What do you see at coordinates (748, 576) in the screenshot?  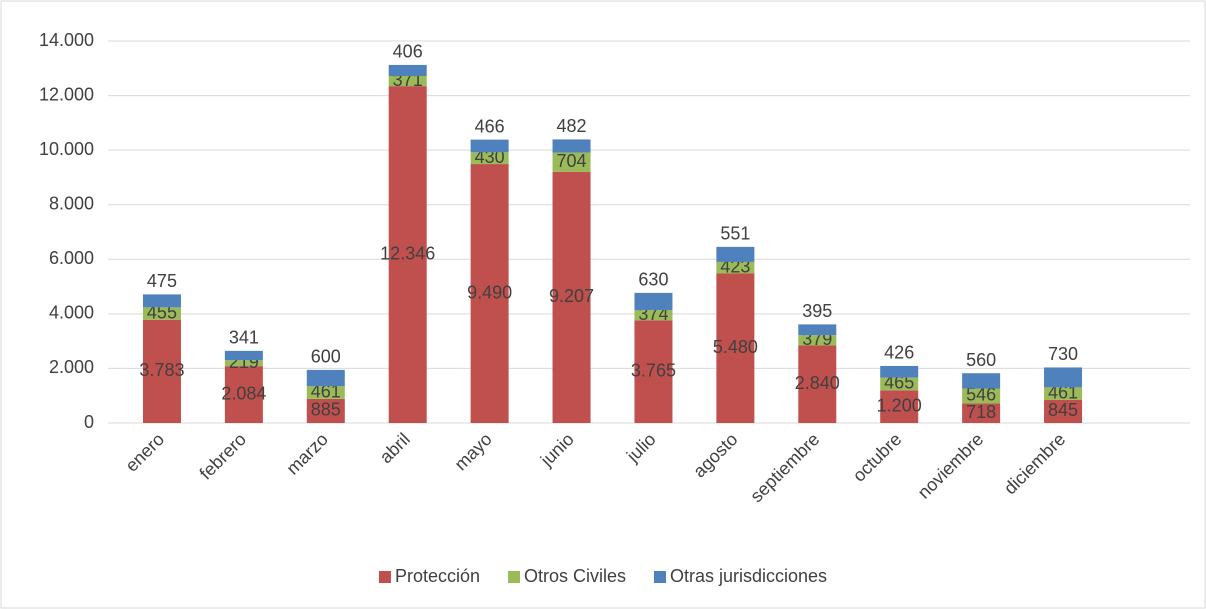 I see `legend-label: Otras jurisdicciones` at bounding box center [748, 576].